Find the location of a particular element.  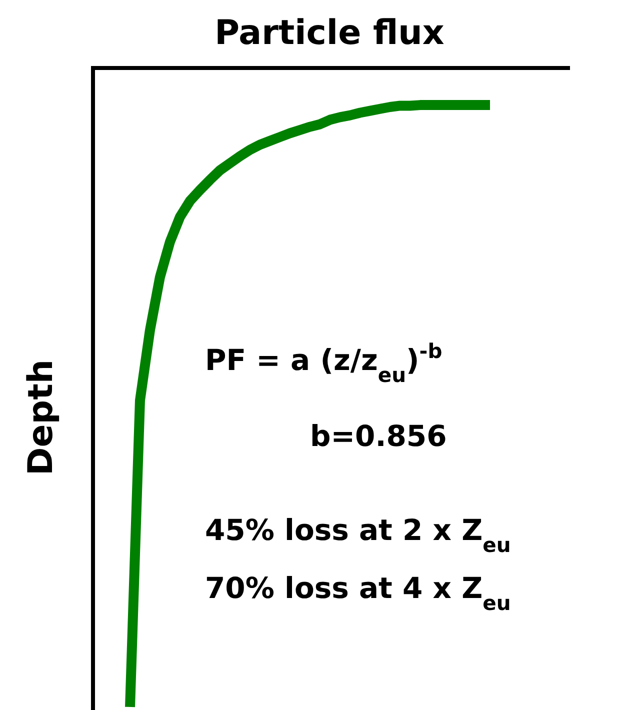

annotation: 70% loss at 4 x Z$_{eu}$ is located at coordinates (358, 593).